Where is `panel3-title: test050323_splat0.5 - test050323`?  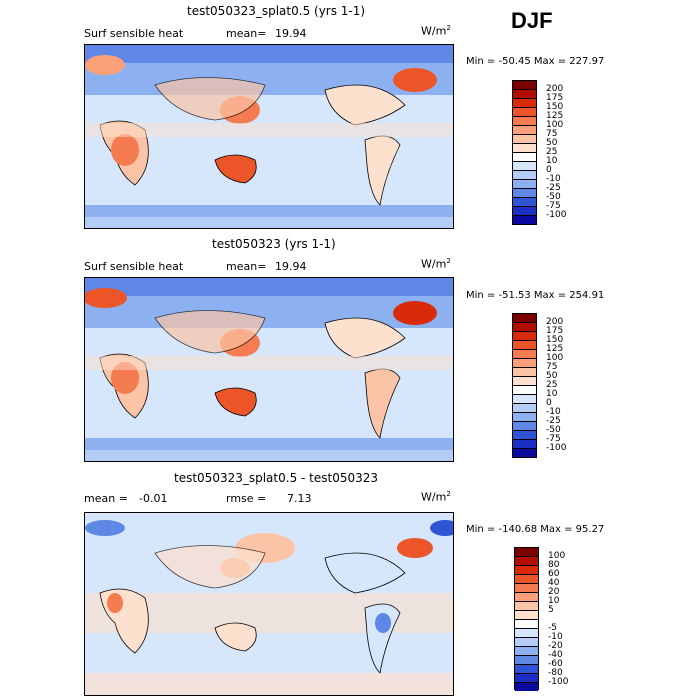 panel3-title: test050323_splat0.5 - test050323 is located at coordinates (276, 478).